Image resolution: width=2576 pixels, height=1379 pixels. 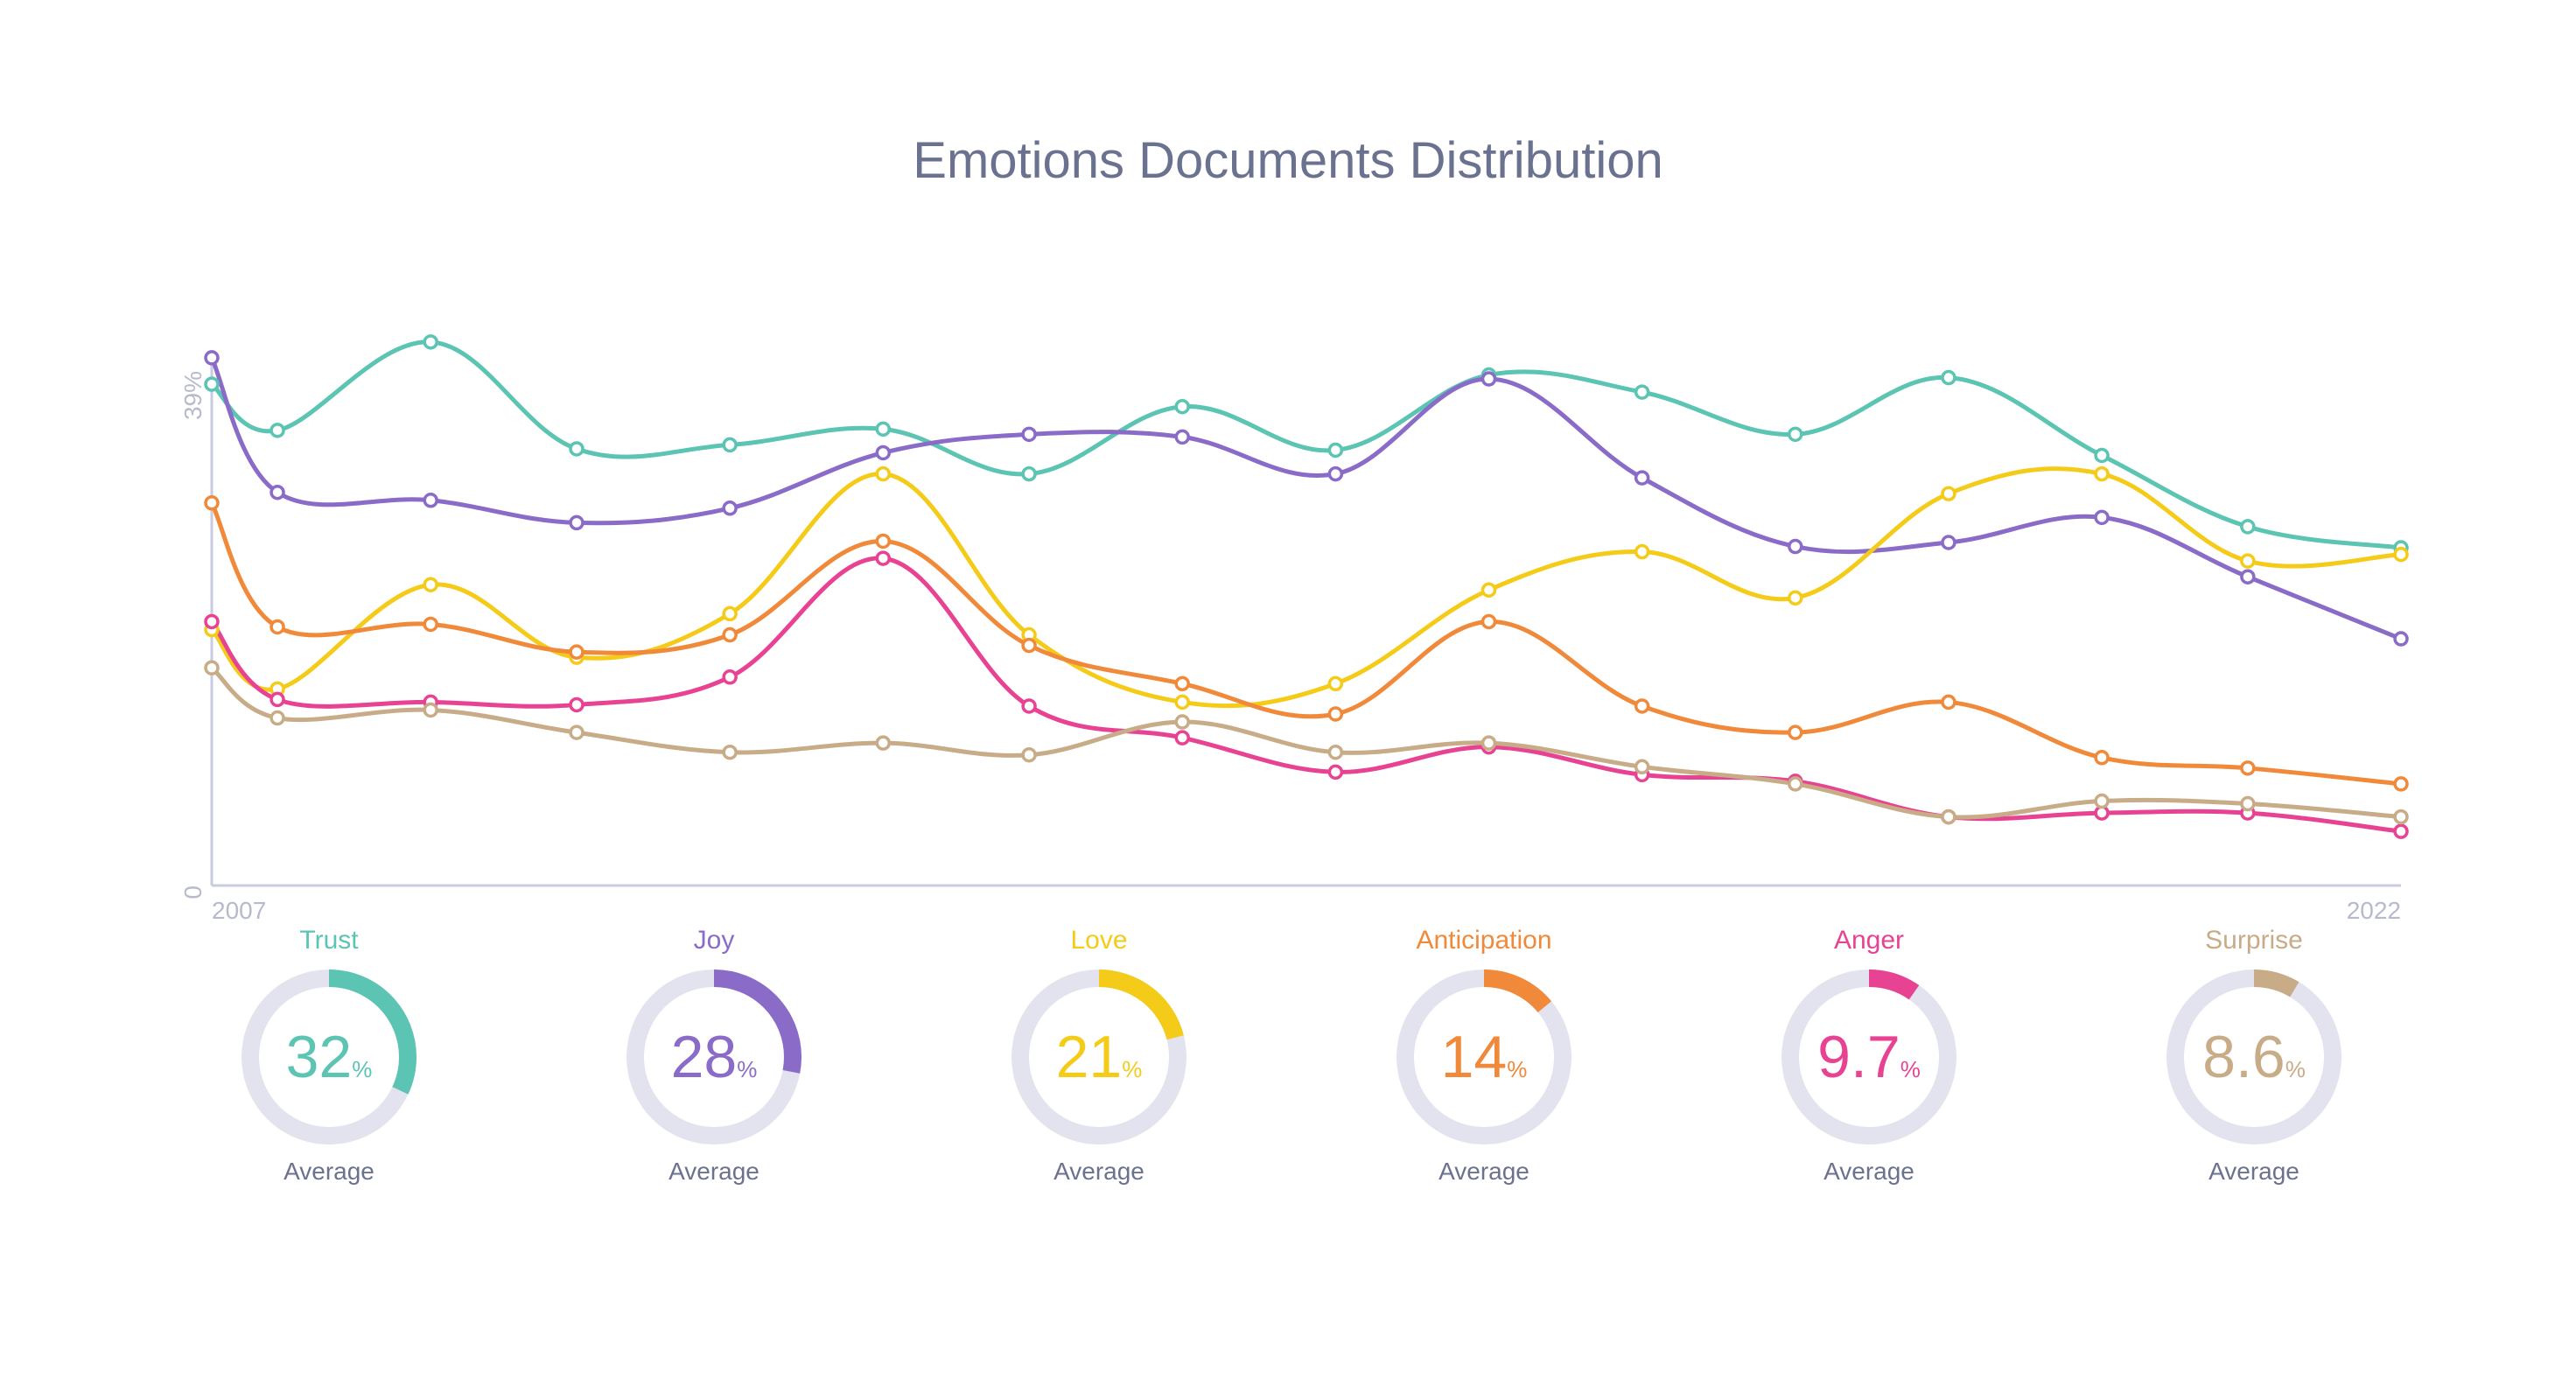 I want to click on donut-label: Trust, so click(x=329, y=940).